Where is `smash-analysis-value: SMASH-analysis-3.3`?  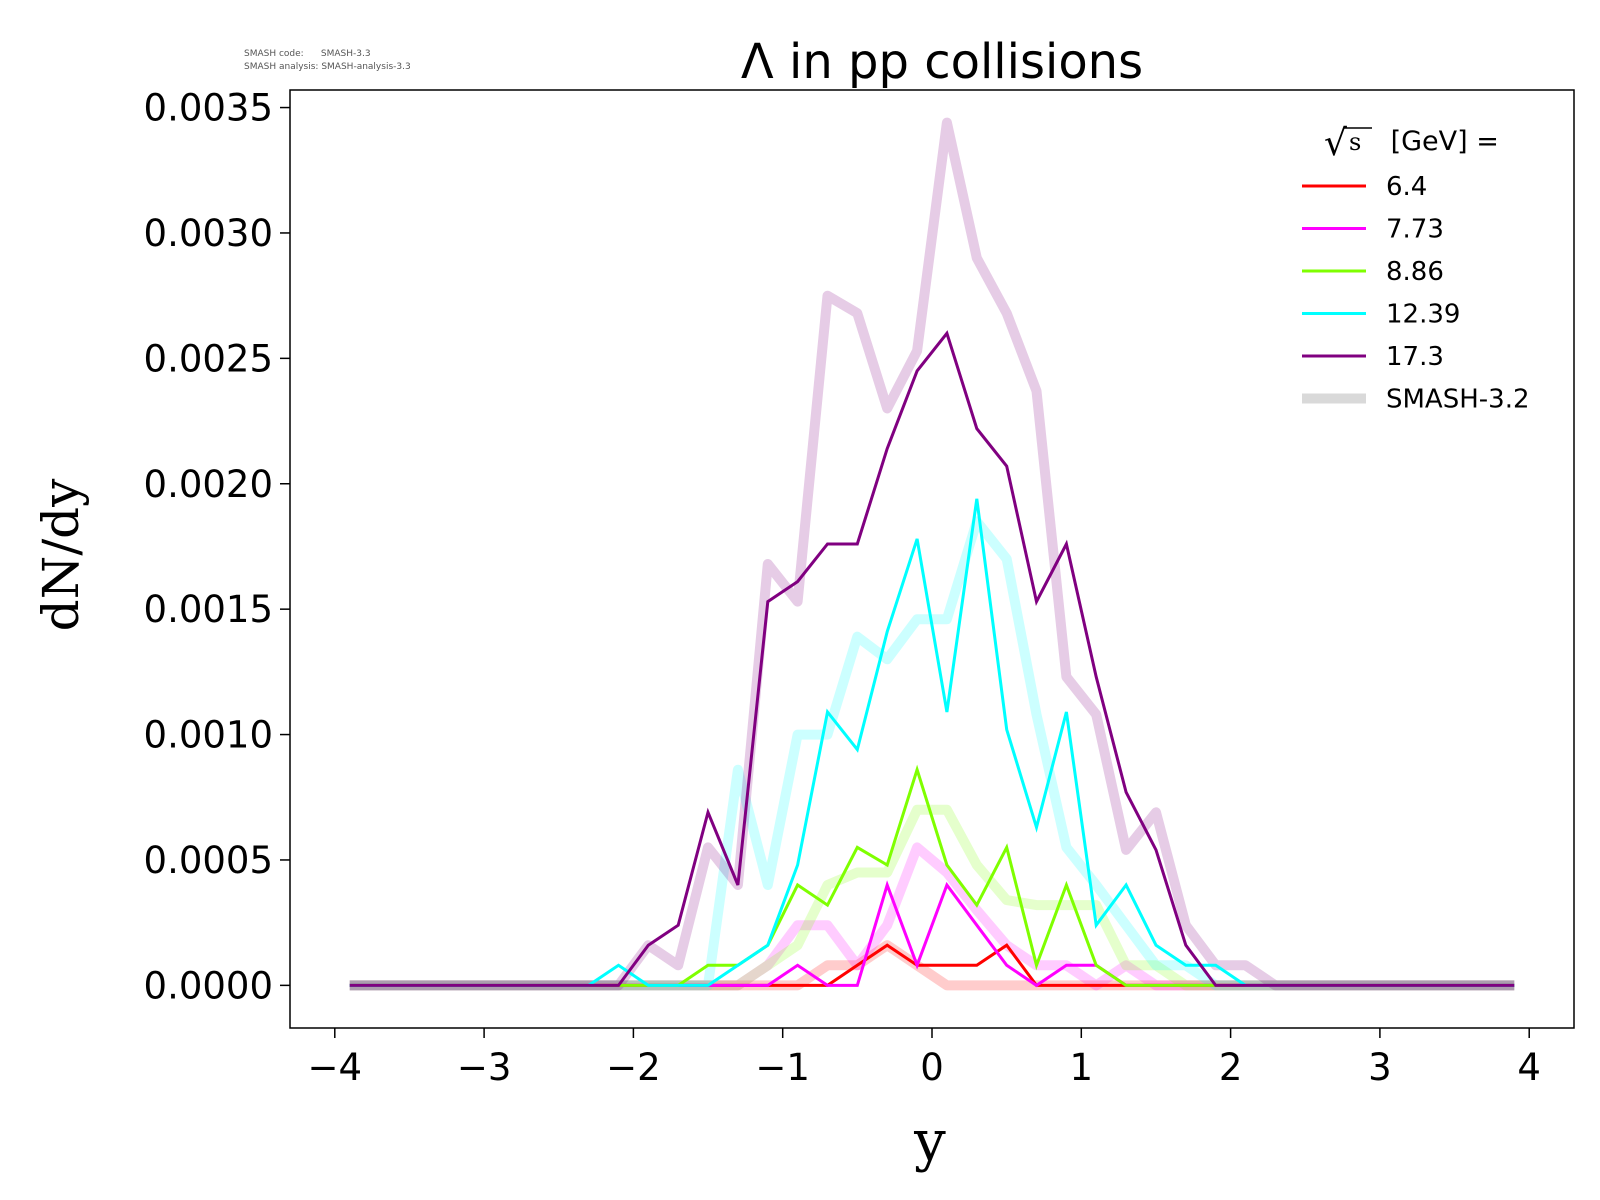 smash-analysis-value: SMASH-analysis-3.3 is located at coordinates (366, 67).